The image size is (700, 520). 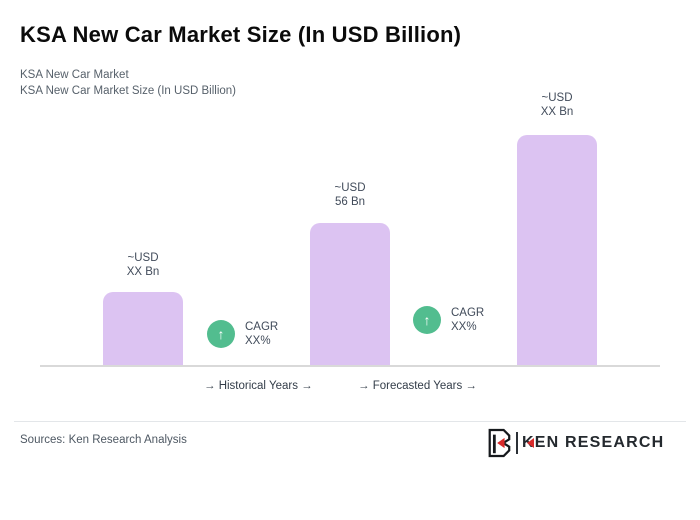 What do you see at coordinates (128, 91) in the screenshot?
I see `subtitle-line-2: KSA New Car Market Size (In USD Billion)` at bounding box center [128, 91].